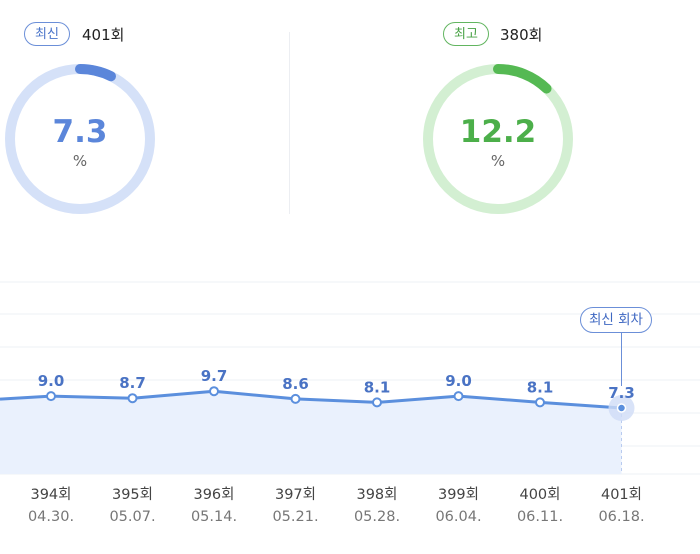 The image size is (700, 554). What do you see at coordinates (522, 79) in the screenshot?
I see `best-gauge-arc` at bounding box center [522, 79].